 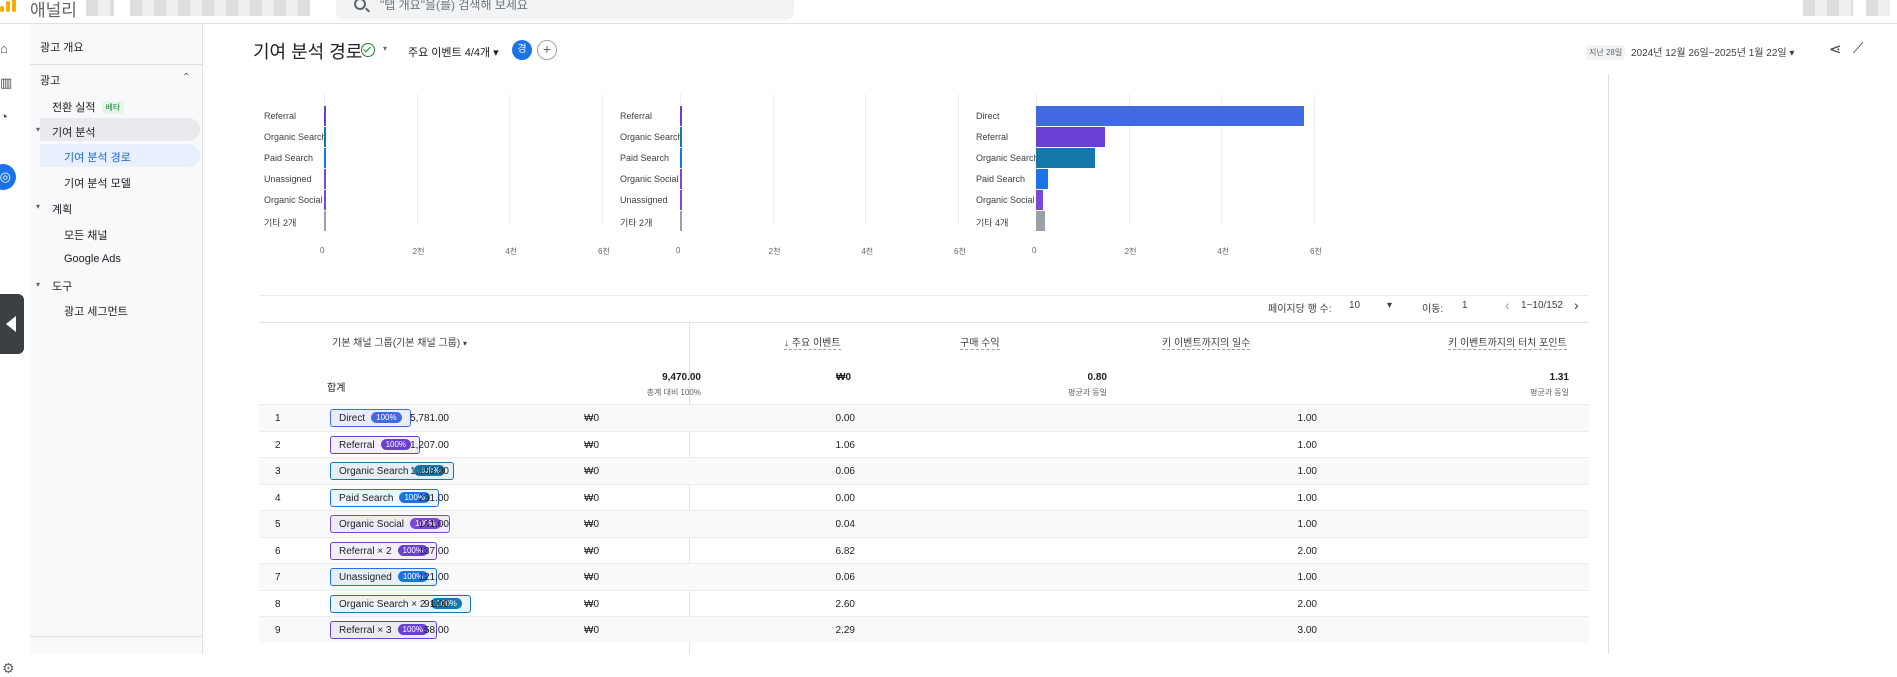 I want to click on sidebar-item-attribution-paths: 기여 분석 경로, so click(x=97, y=158).